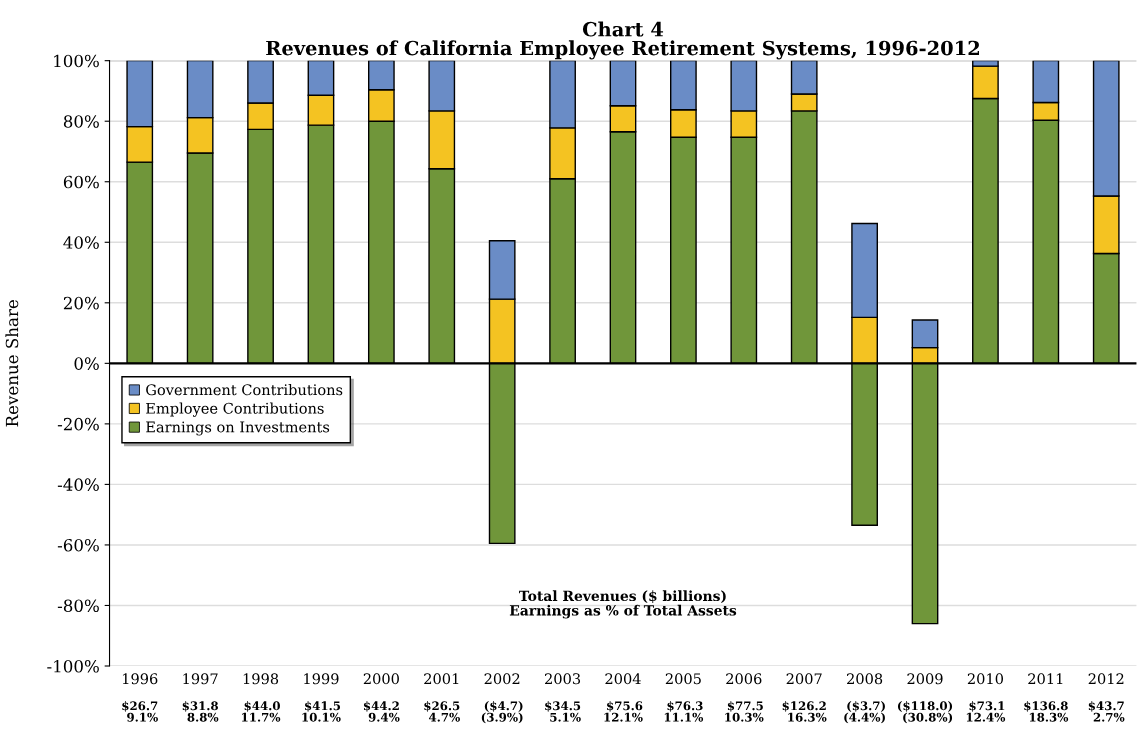  What do you see at coordinates (381, 711) in the screenshot?
I see `text: $44.2 9.4%` at bounding box center [381, 711].